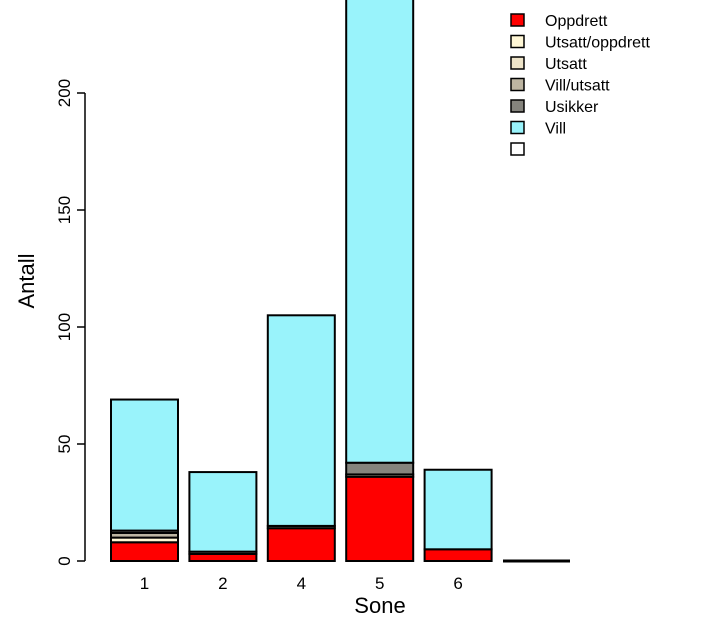  I want to click on x-tick-label: 4, so click(301, 583).